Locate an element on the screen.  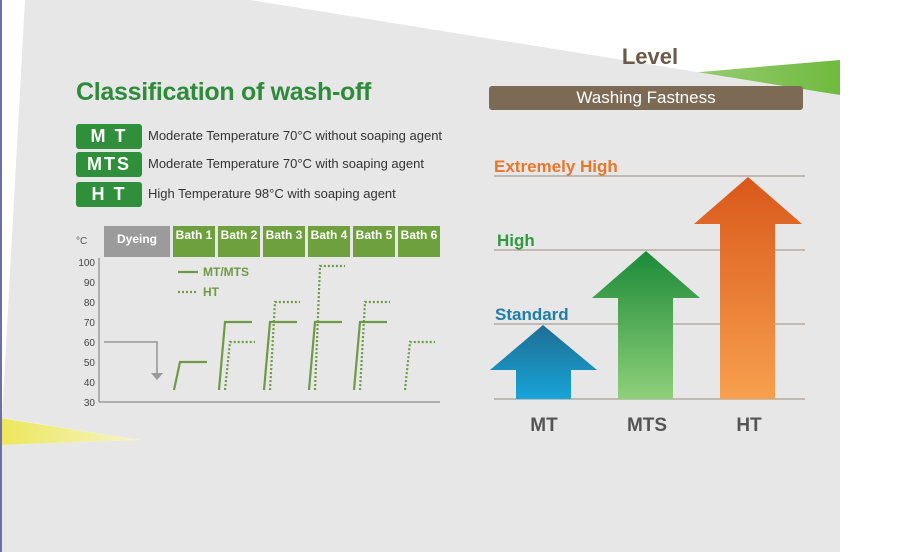
y-tick-label: 30 is located at coordinates (90, 403).